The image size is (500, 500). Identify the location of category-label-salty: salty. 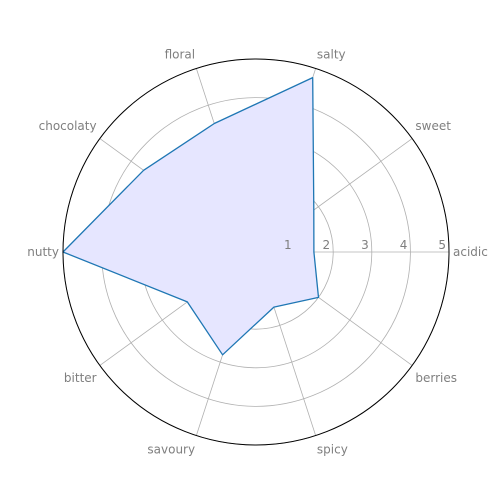
(331, 55).